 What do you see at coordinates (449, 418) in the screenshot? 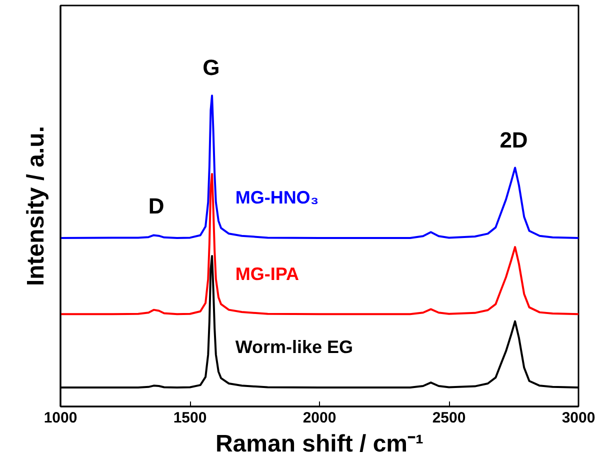
I see `x-tick-label: 2500` at bounding box center [449, 418].